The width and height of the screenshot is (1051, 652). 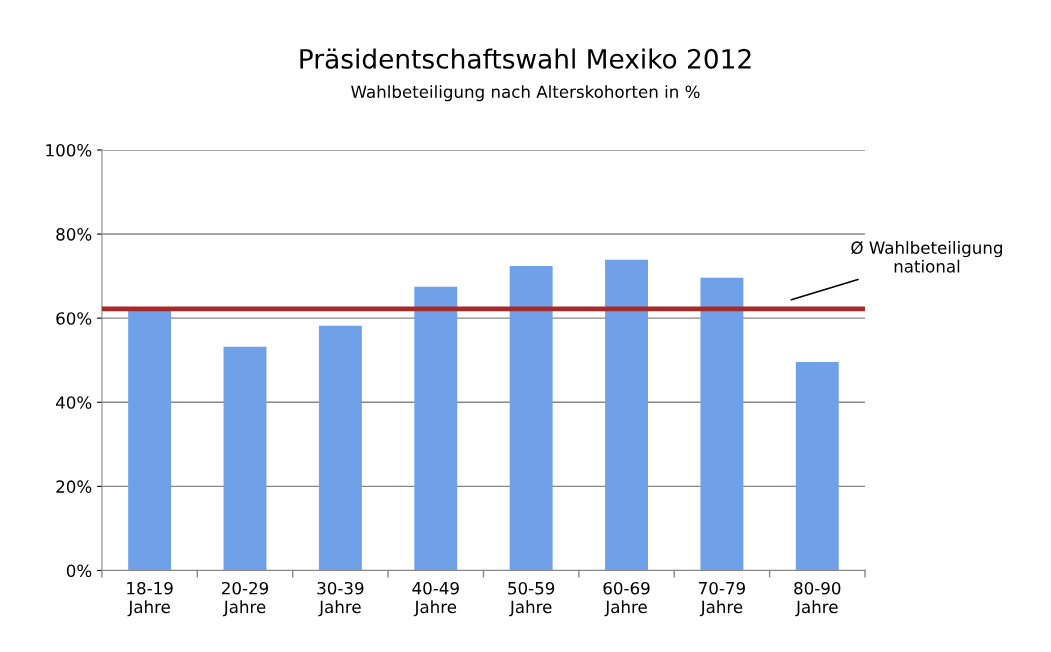 What do you see at coordinates (531, 599) in the screenshot?
I see `x-tick-label: 50-59 Jahre` at bounding box center [531, 599].